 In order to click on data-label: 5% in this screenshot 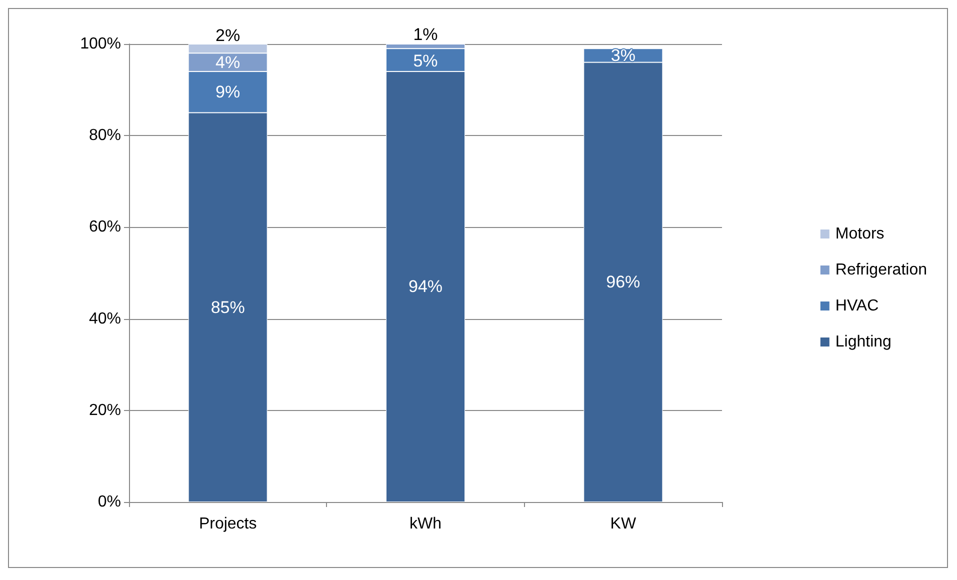, I will do `click(425, 60)`.